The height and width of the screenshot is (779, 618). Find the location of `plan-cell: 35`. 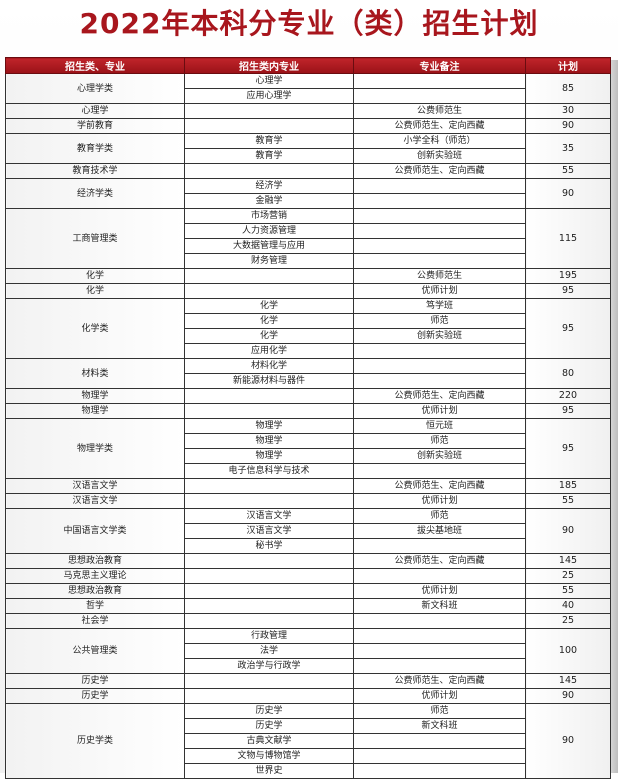

plan-cell: 35 is located at coordinates (568, 148).